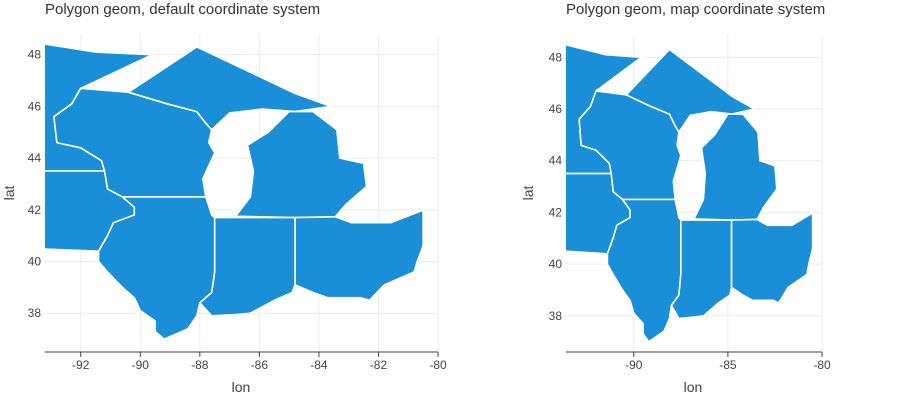  I want to click on x-tick-label: -88, so click(200, 365).